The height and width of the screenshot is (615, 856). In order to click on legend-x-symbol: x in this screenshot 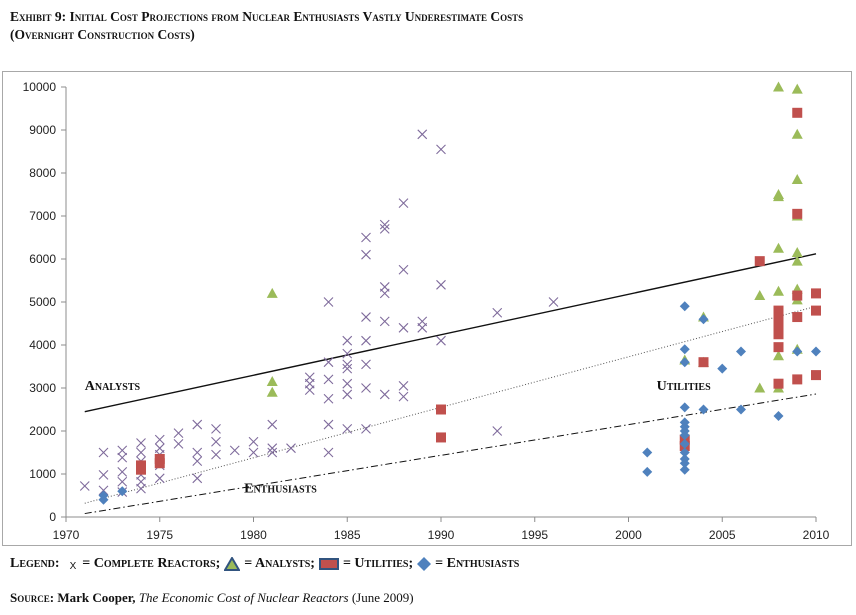, I will do `click(73, 564)`.